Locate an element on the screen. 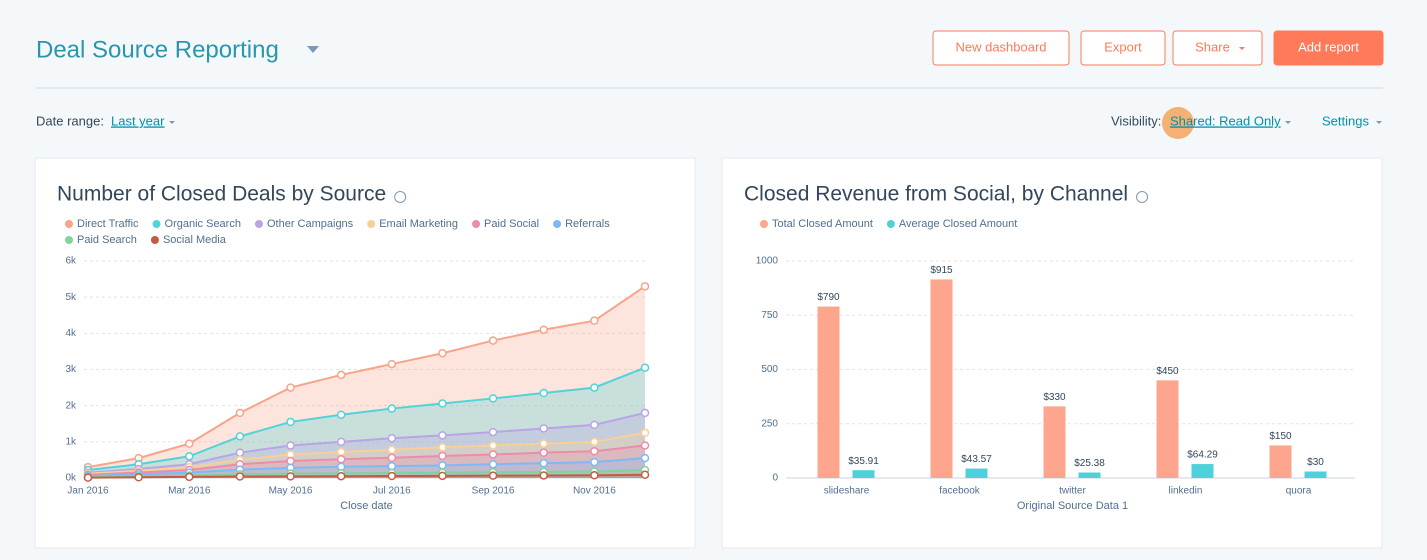  x-tick-label: Jul 2016 is located at coordinates (392, 491).